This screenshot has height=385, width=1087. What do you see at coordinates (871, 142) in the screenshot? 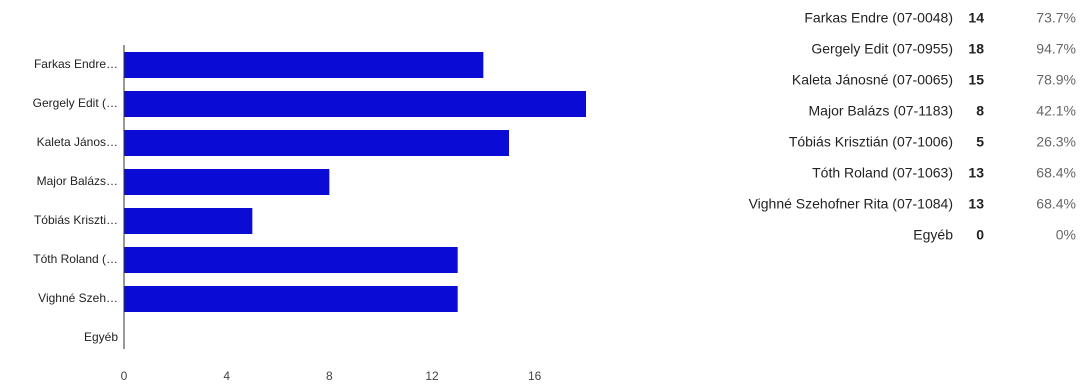
I see `row-name: Tóbiás Krisztián (07-1006)` at bounding box center [871, 142].